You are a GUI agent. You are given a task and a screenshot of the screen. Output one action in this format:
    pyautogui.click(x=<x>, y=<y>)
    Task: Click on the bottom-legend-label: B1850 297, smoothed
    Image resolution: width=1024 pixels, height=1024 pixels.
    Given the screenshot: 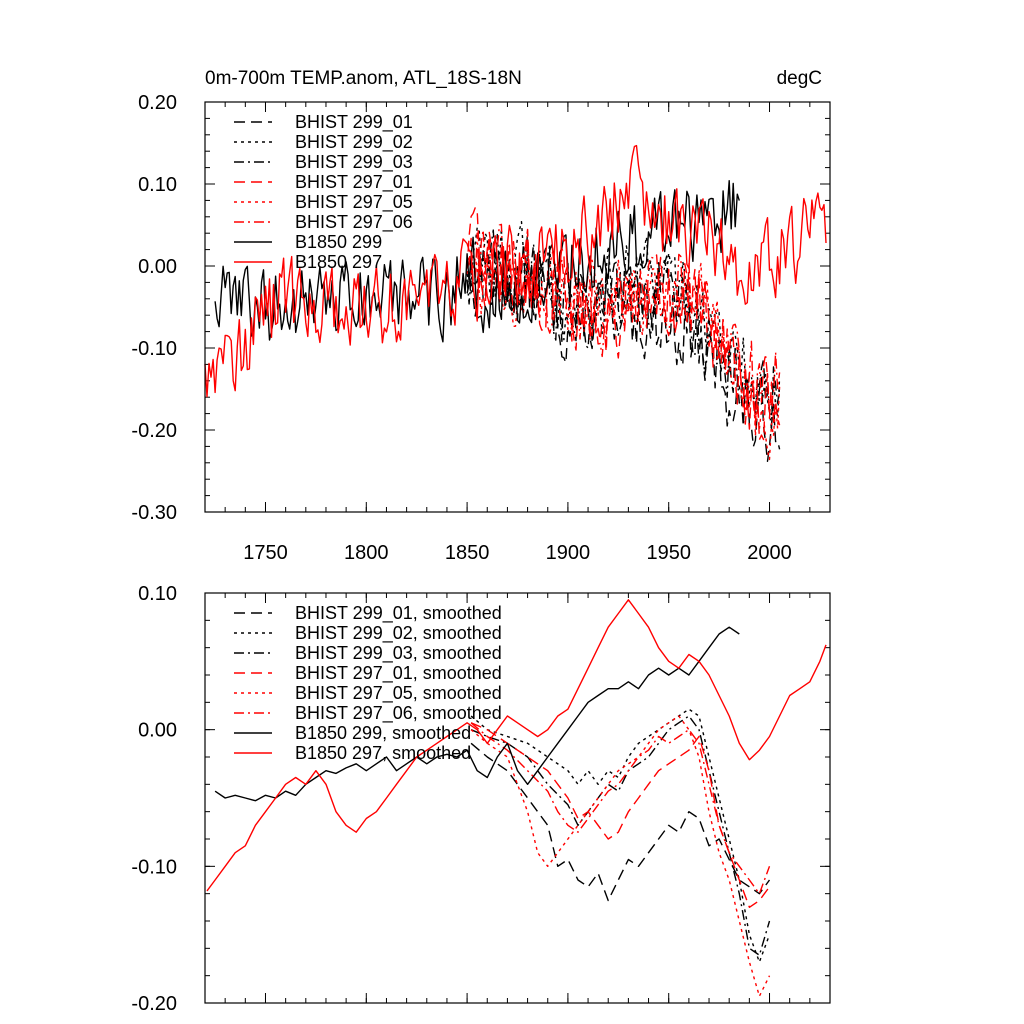 What is the action you would take?
    pyautogui.click(x=383, y=753)
    